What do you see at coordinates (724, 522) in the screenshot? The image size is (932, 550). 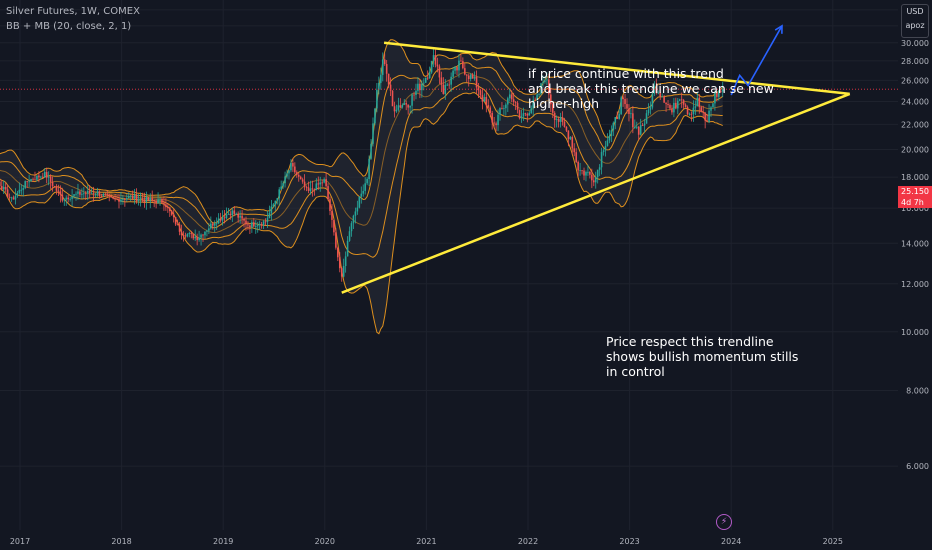 I see `lightning-icon: ⚡` at bounding box center [724, 522].